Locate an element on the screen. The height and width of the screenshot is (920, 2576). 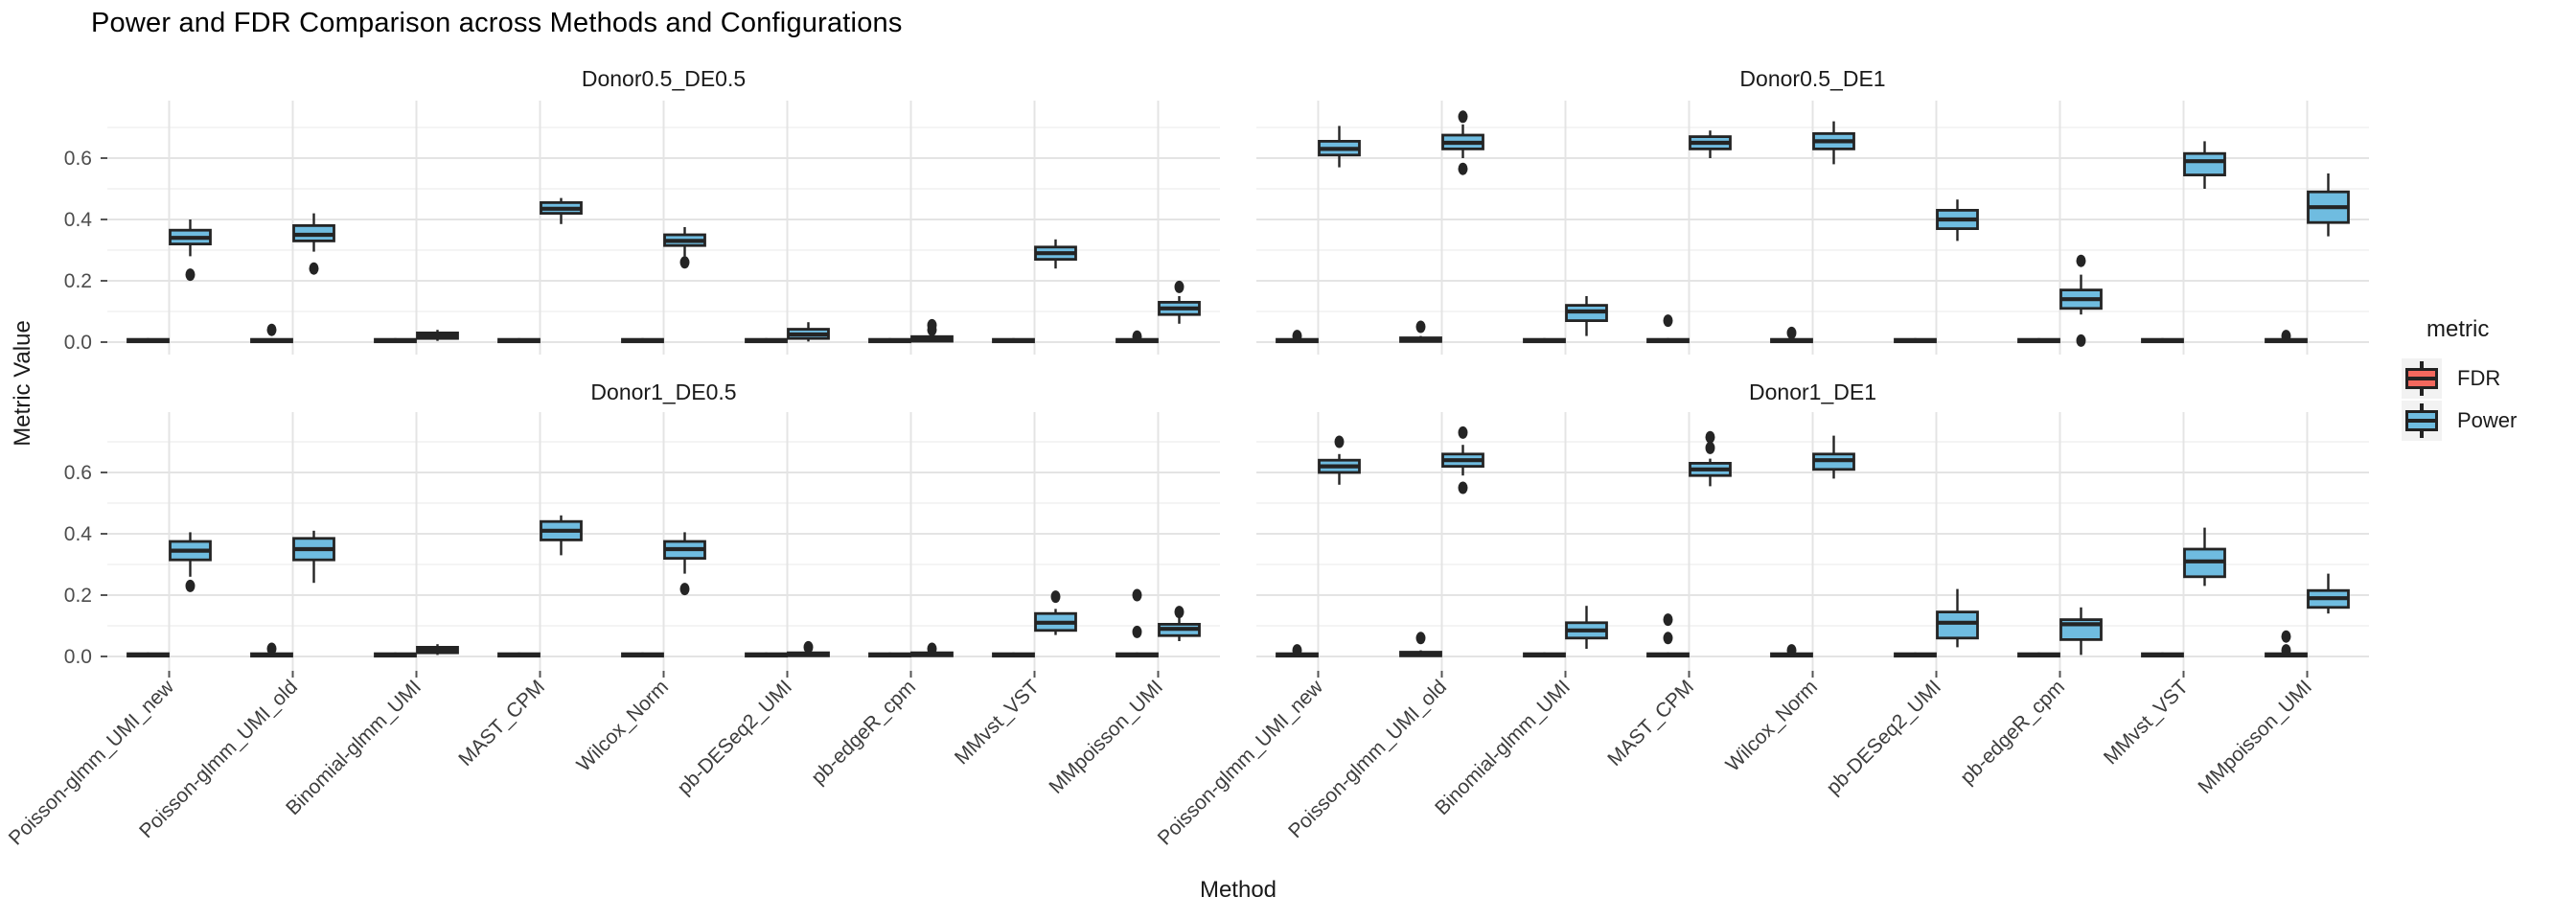
x-tick-label: pb-DESeq2_UMI is located at coordinates (735, 737).